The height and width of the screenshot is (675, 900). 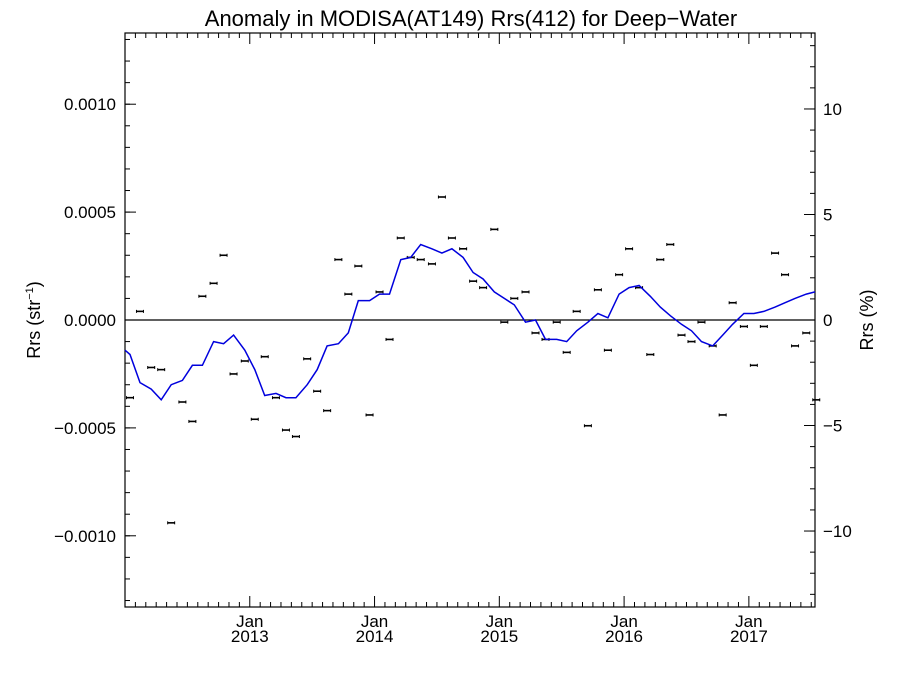 What do you see at coordinates (867, 320) in the screenshot?
I see `right-axis-label: Rrs (%)` at bounding box center [867, 320].